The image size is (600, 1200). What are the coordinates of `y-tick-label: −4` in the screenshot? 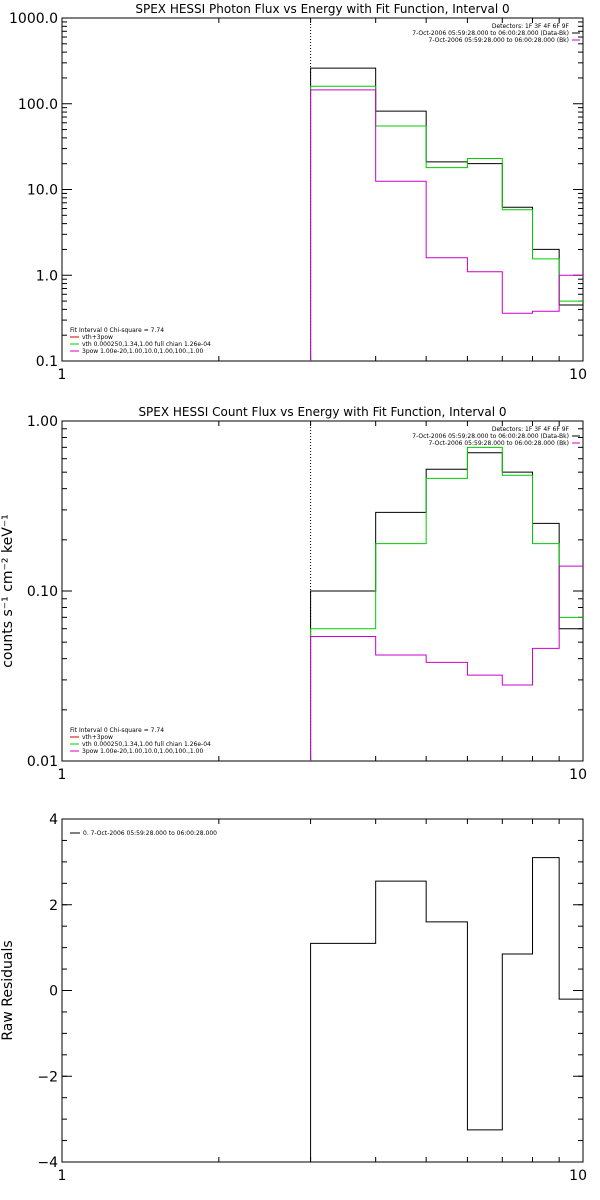 It's located at (47, 1163).